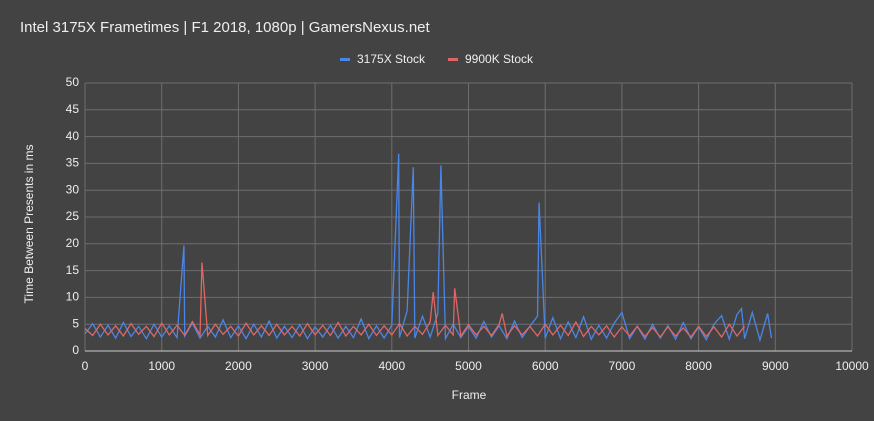 The height and width of the screenshot is (421, 874). What do you see at coordinates (73, 243) in the screenshot?
I see `y-tick-label: 20` at bounding box center [73, 243].